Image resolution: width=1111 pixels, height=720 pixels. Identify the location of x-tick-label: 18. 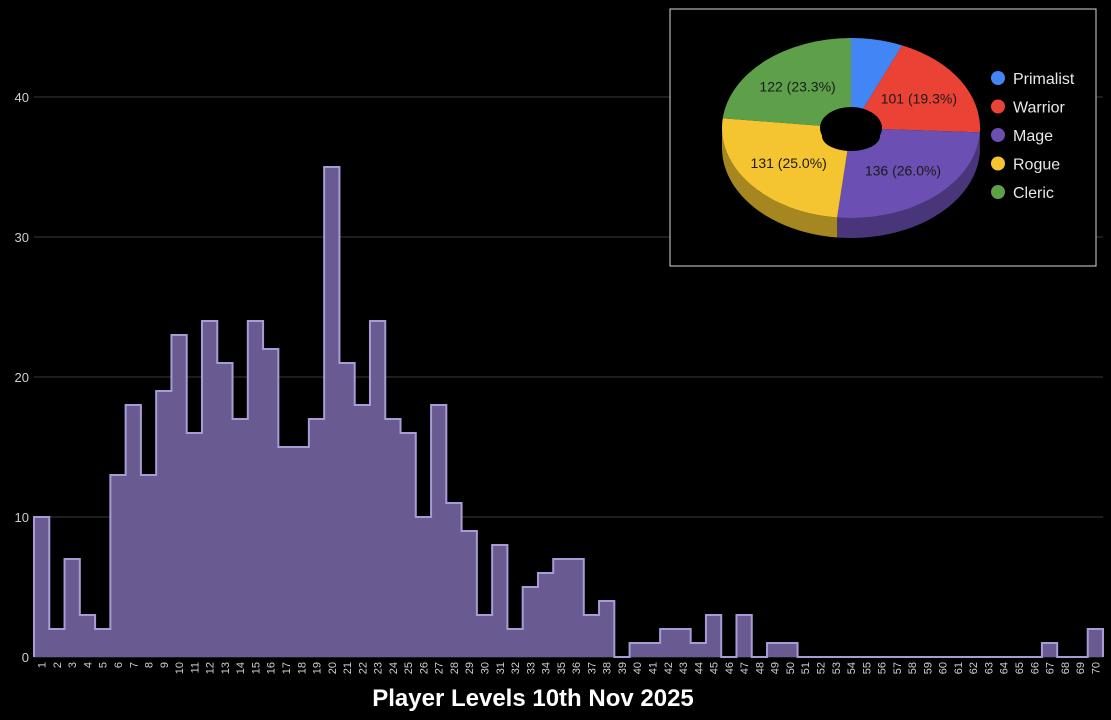
(302, 668).